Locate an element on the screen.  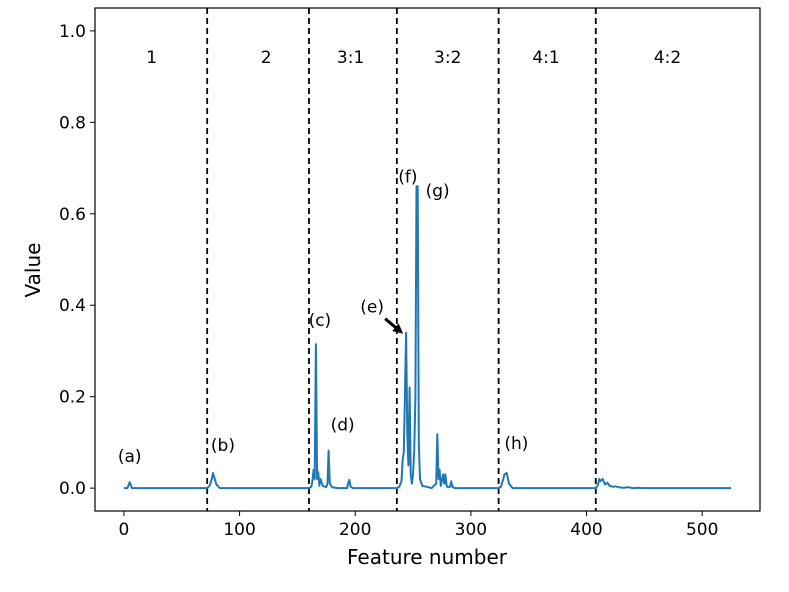
x-tick-label: 300 is located at coordinates (471, 530).